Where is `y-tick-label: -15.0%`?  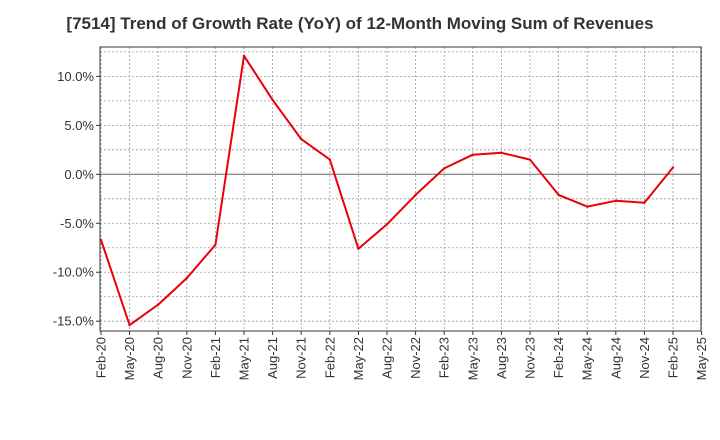 y-tick-label: -15.0% is located at coordinates (74, 321).